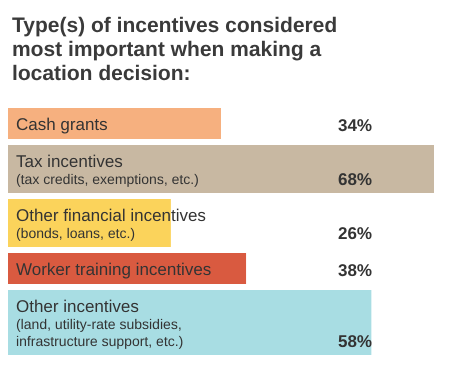 The image size is (450, 391). I want to click on y-tick-label: Worker training incentives, so click(114, 269).